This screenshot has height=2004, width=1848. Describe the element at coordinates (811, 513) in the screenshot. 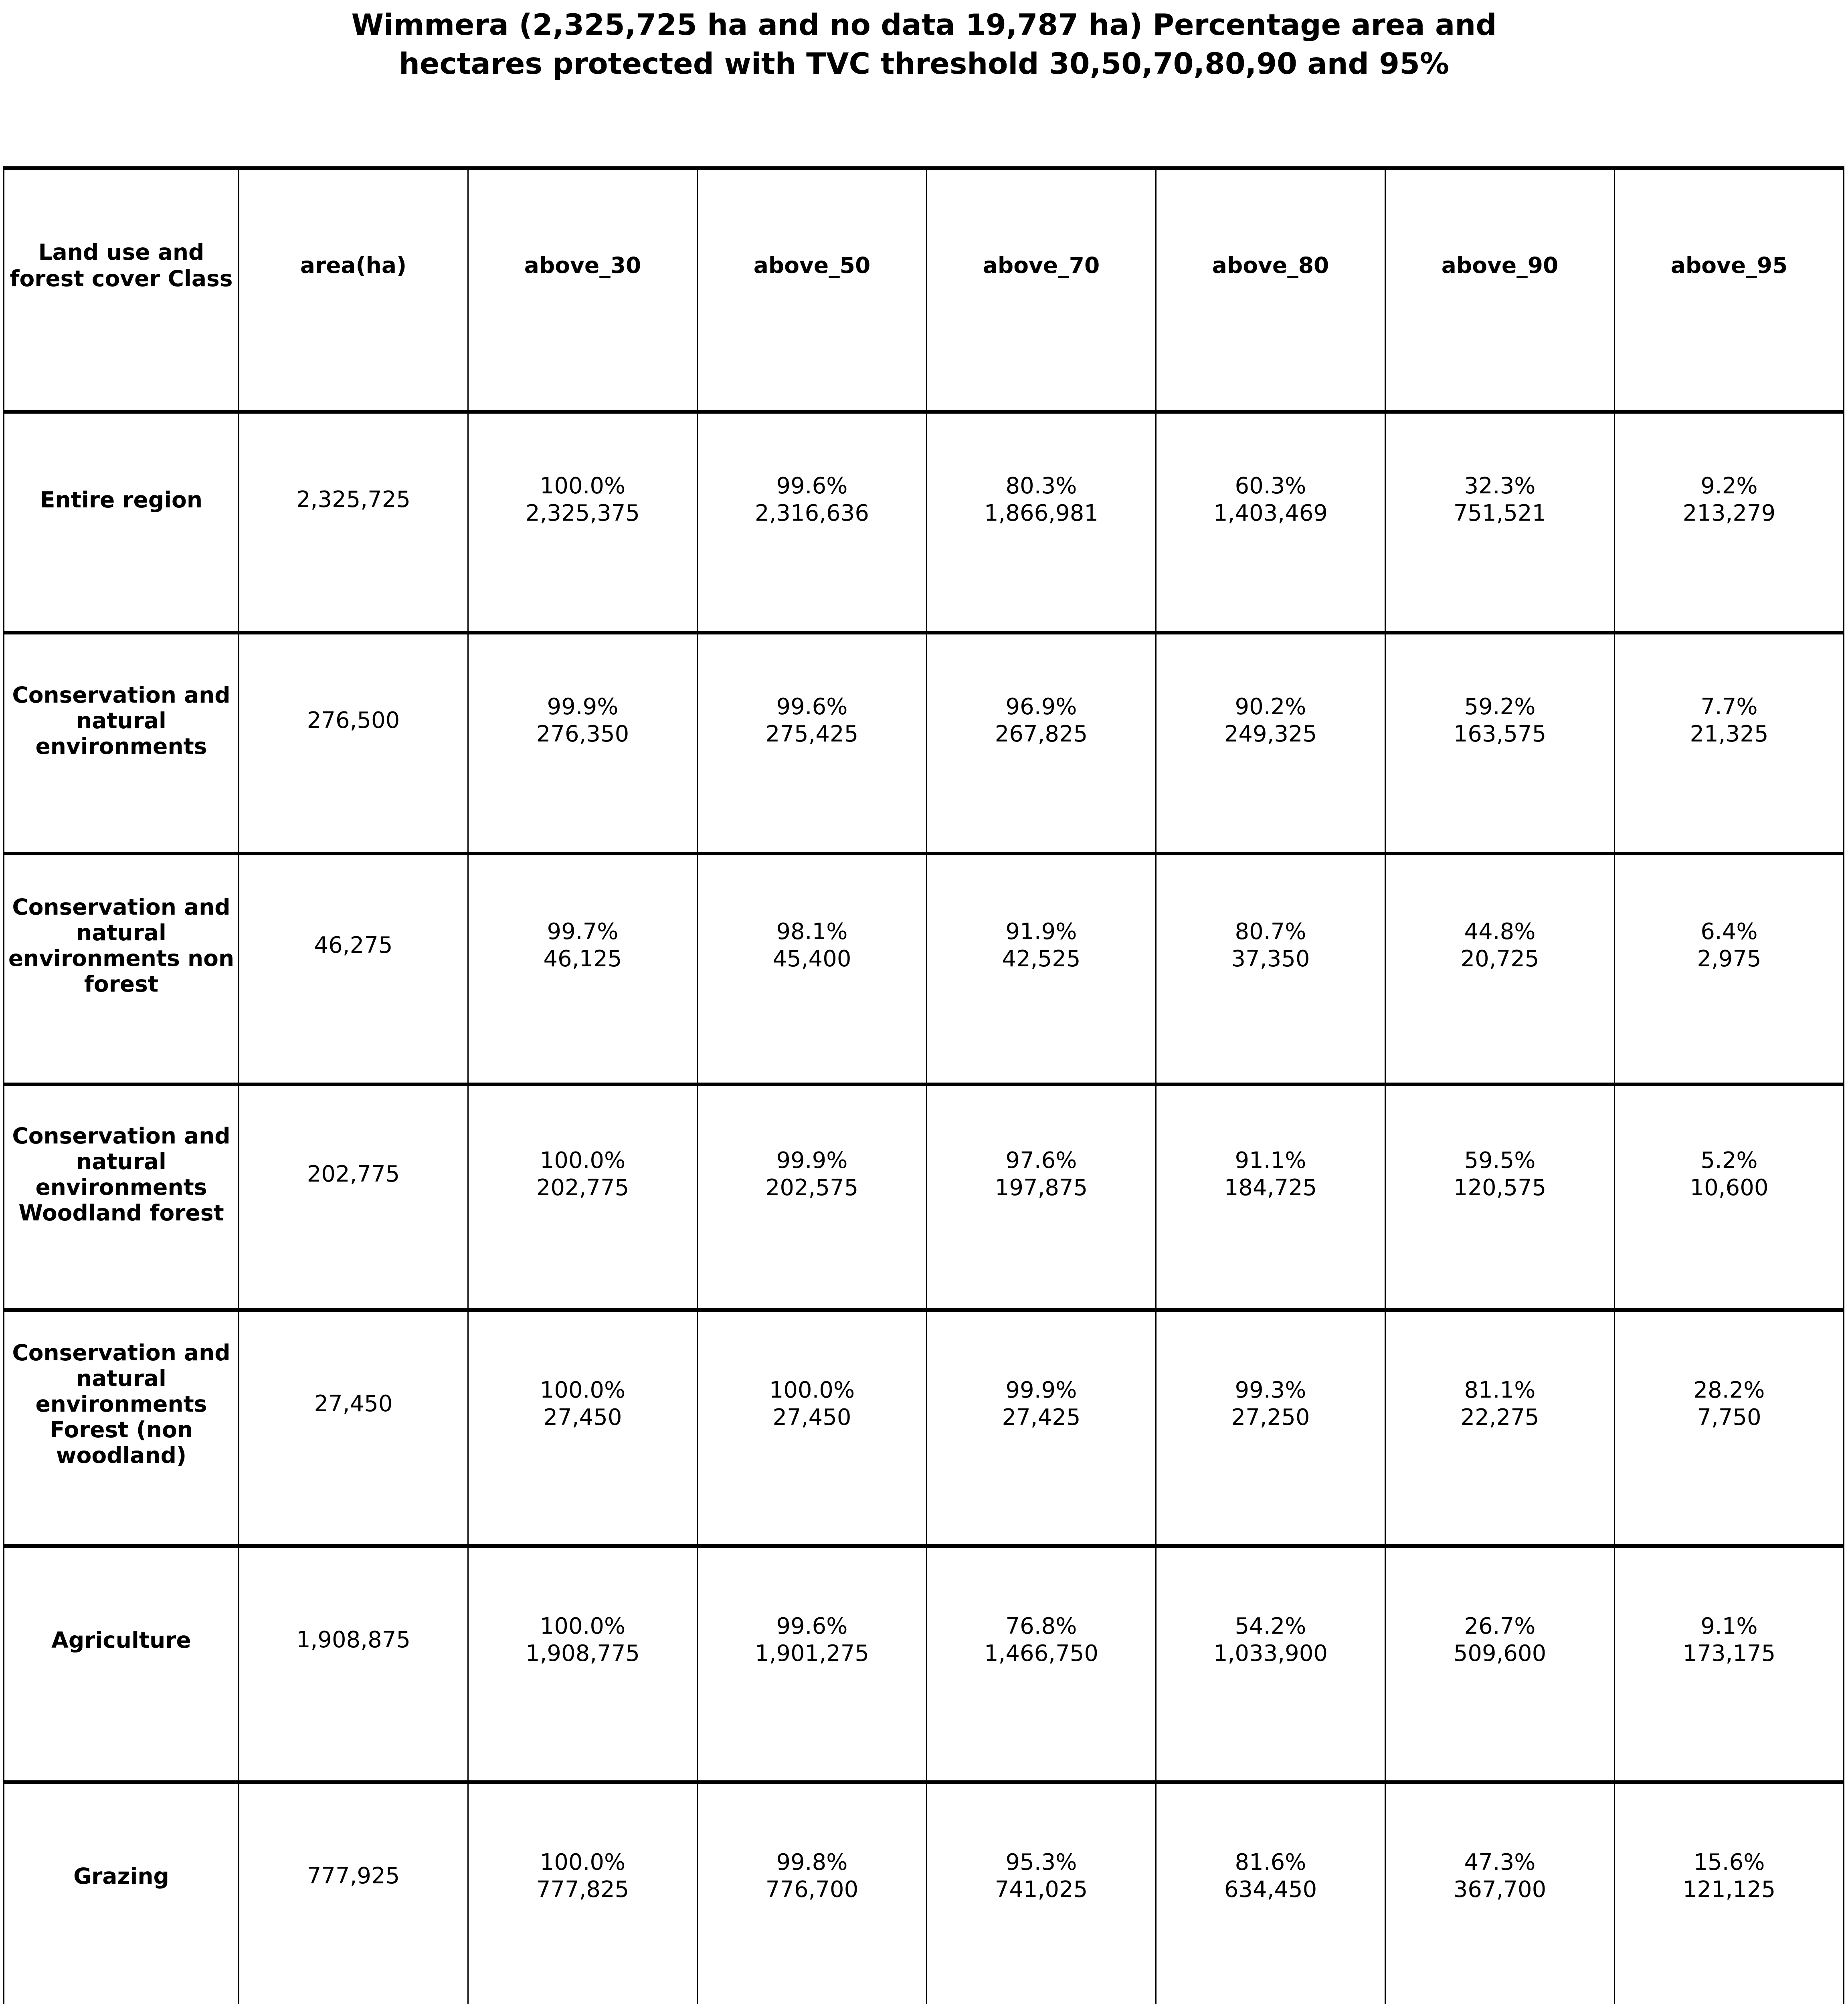

I see `hectares-value: 2,316,636` at that location.